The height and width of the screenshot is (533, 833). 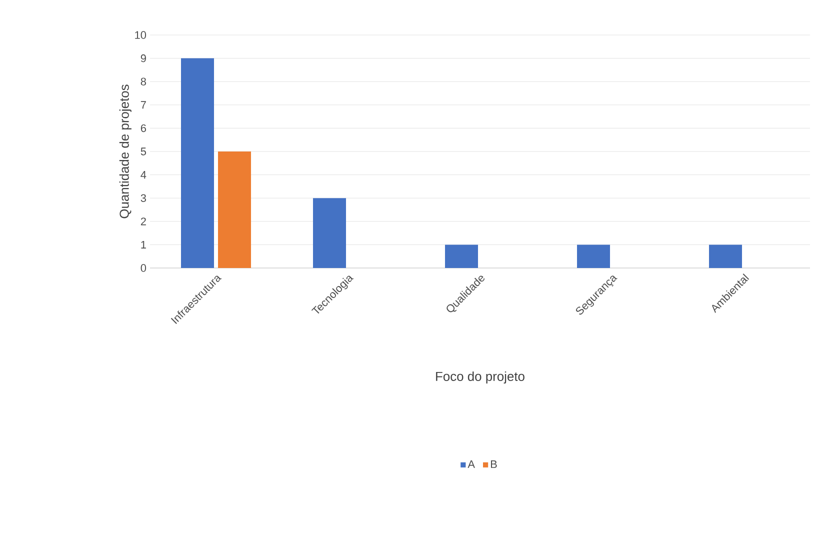 What do you see at coordinates (143, 82) in the screenshot?
I see `y-tick-label: 8` at bounding box center [143, 82].